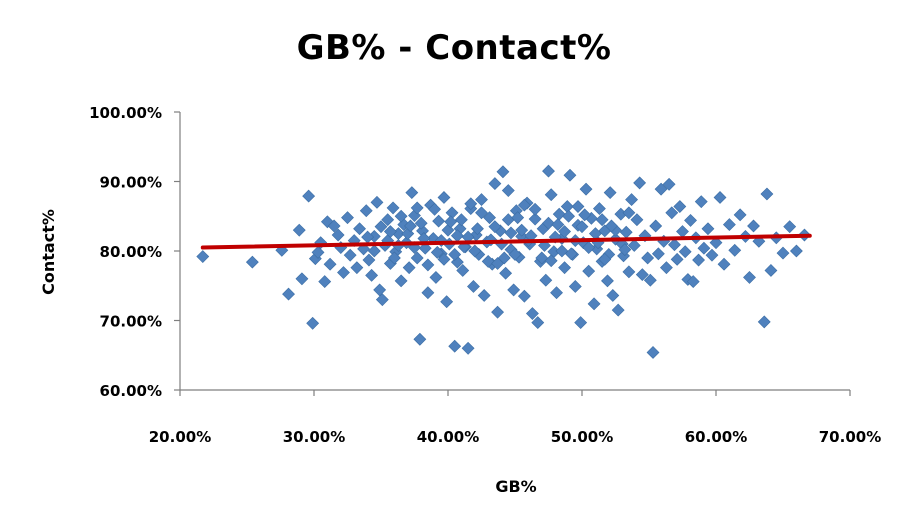 This screenshot has width=908, height=527. Describe the element at coordinates (850, 437) in the screenshot. I see `x-tick-label: 70.00%` at that location.